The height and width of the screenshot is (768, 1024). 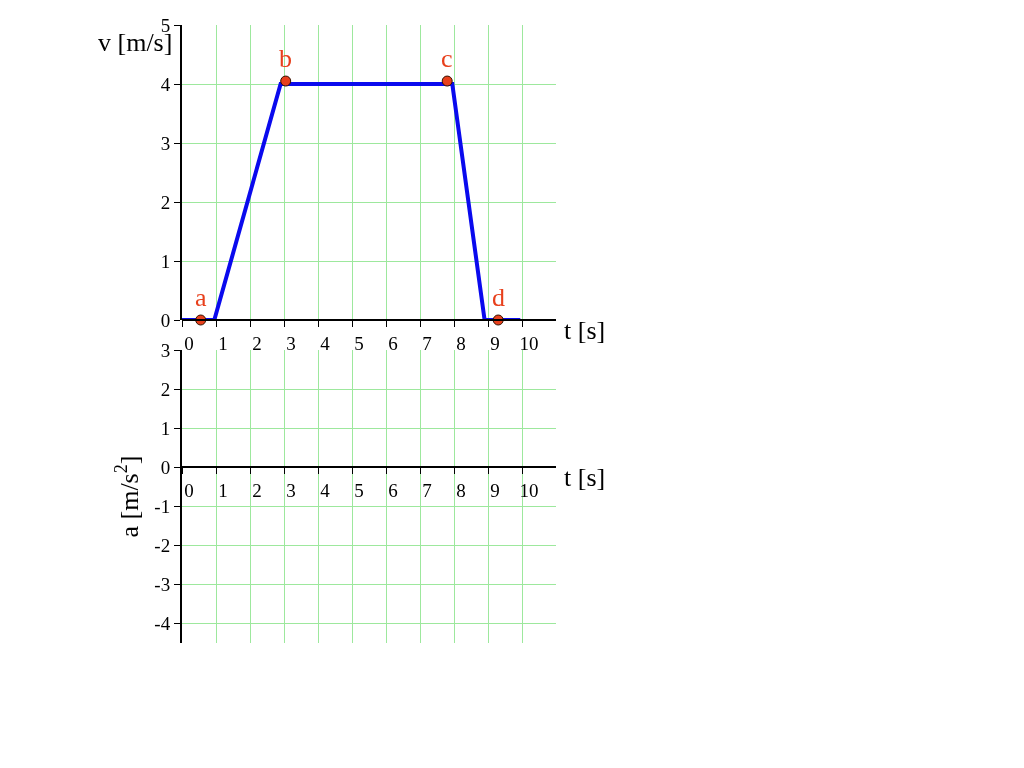 I want to click on annotation: c, so click(x=447, y=58).